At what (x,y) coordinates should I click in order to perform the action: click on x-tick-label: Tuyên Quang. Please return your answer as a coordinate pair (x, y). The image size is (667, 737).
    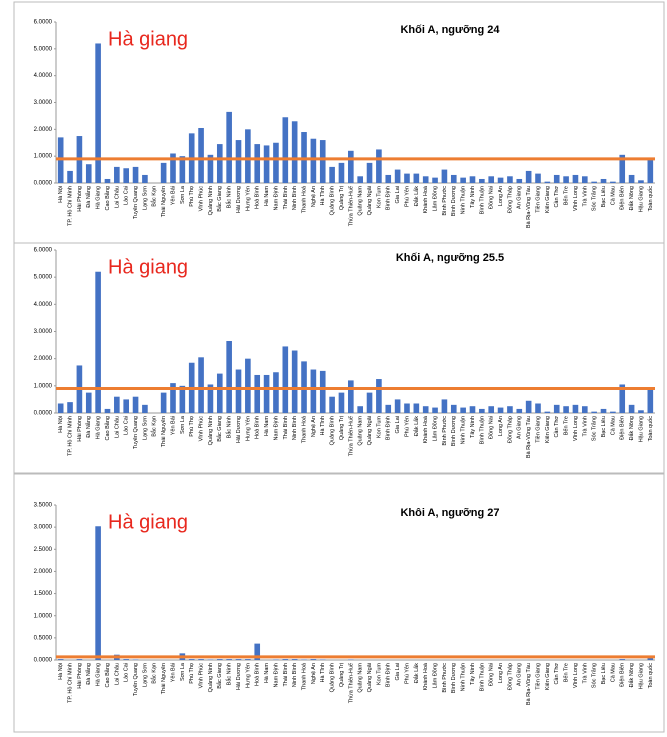
    Looking at the image, I should click on (136, 432).